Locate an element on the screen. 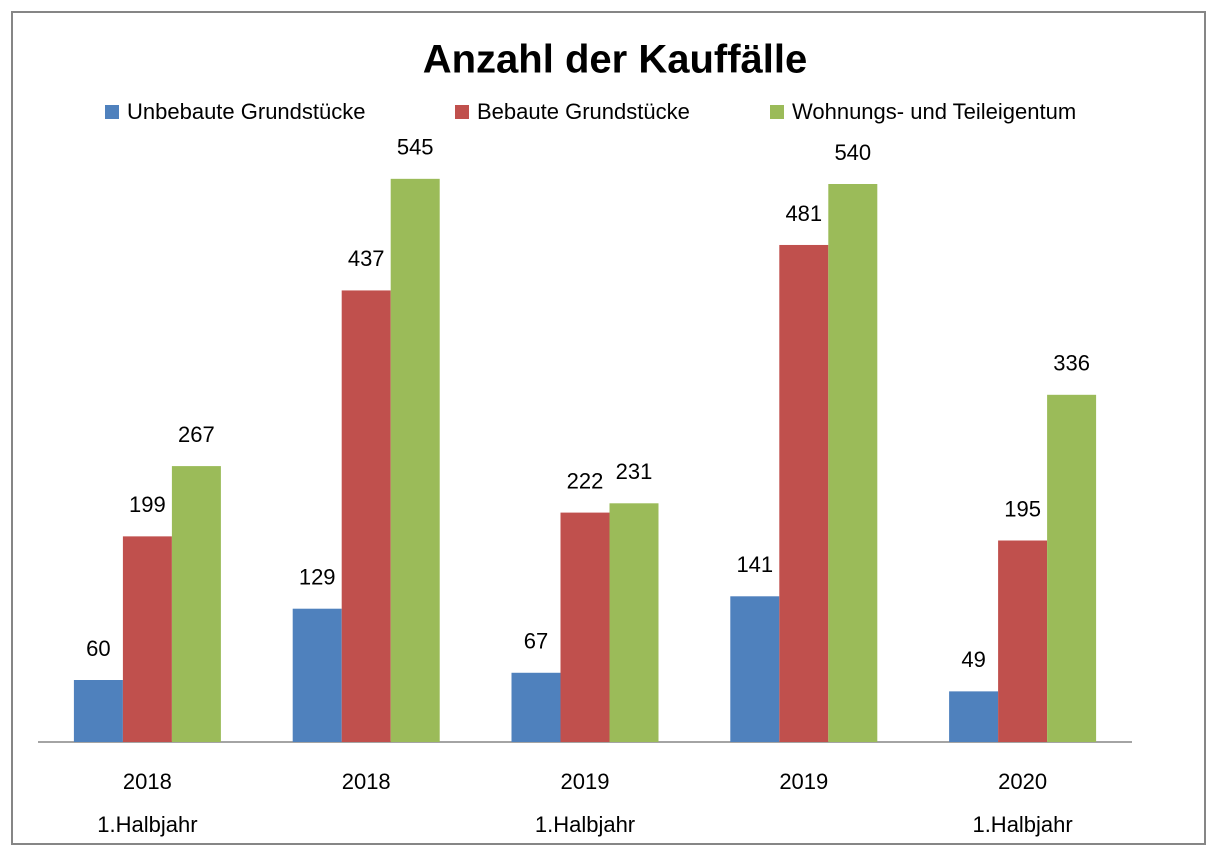 This screenshot has height=851, width=1218. x-tick-label: 2018 is located at coordinates (366, 781).